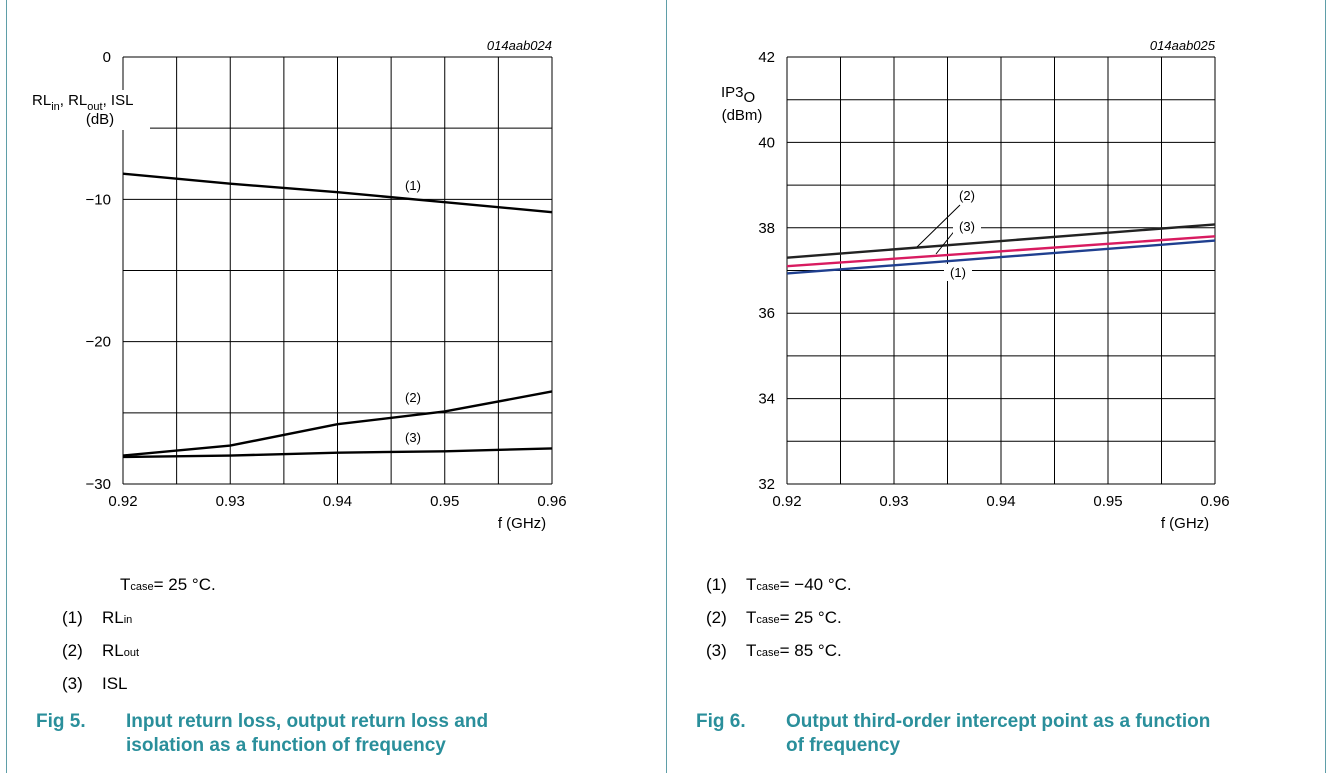 This screenshot has height=773, width=1330. Describe the element at coordinates (766, 484) in the screenshot. I see `y-tick-label: 32` at that location.